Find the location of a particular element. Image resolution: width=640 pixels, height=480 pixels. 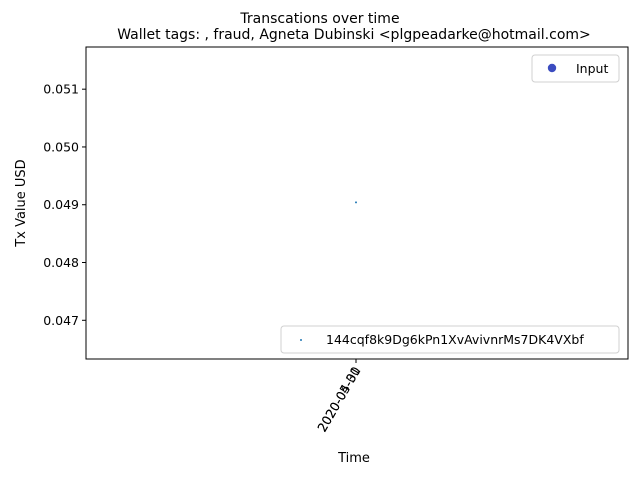

legend-series-label: 144cqf8k9Dg6kPn1XvAvivnrMs7DK4VXbf is located at coordinates (455, 339).